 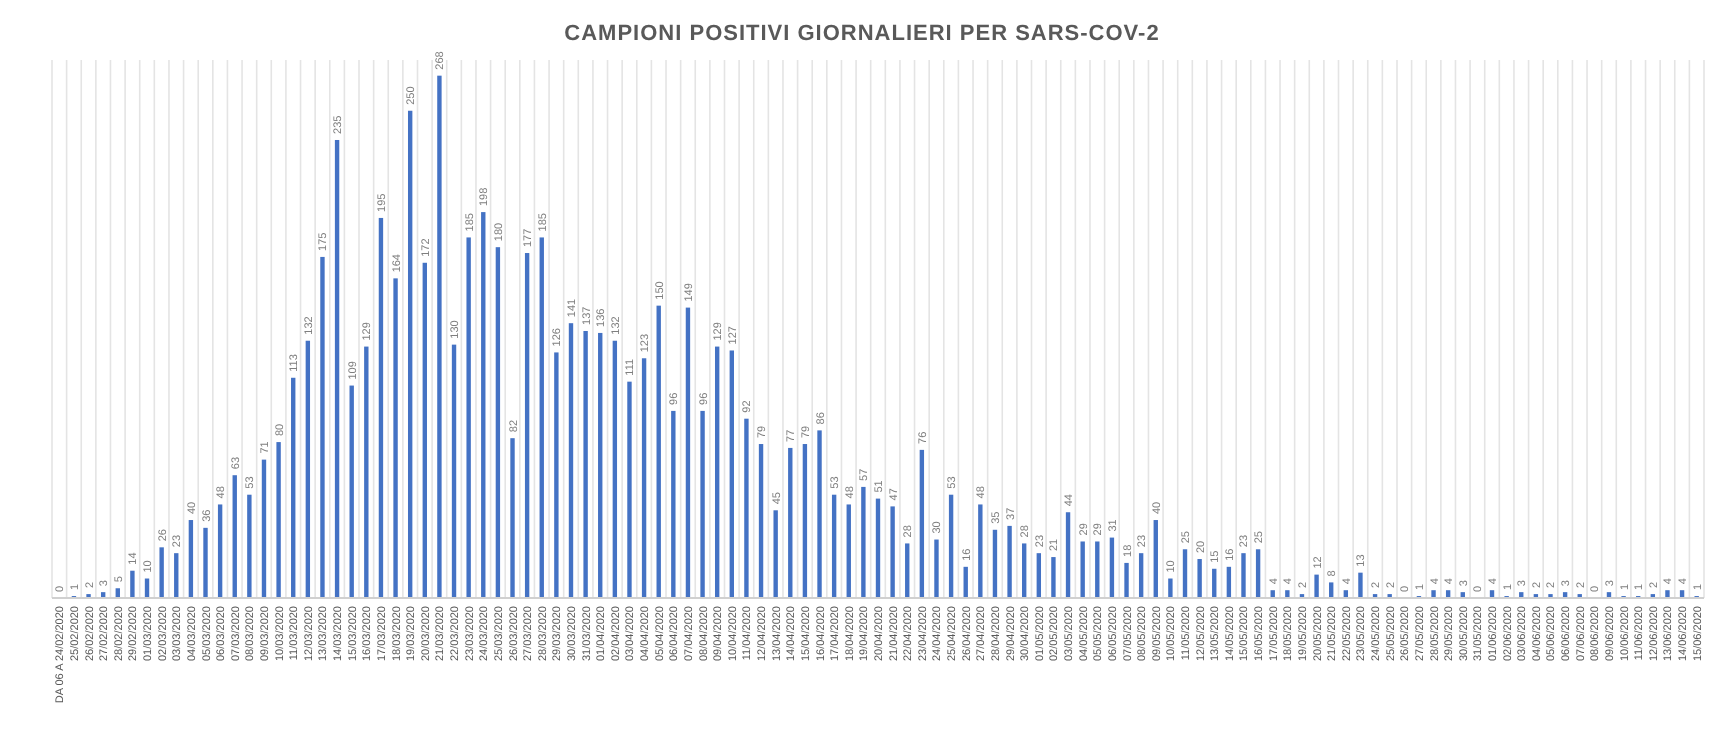 I want to click on chart-title: CAMPIONI POSITIVI GIORNALIERI PER SARS-COV-2, so click(x=862, y=34).